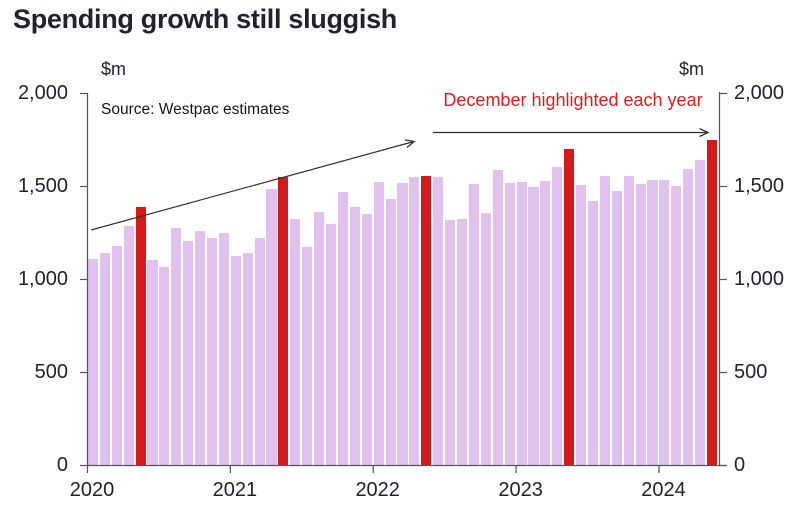  Describe the element at coordinates (759, 186) in the screenshot. I see `y-axis-label-right: 1,500` at that location.